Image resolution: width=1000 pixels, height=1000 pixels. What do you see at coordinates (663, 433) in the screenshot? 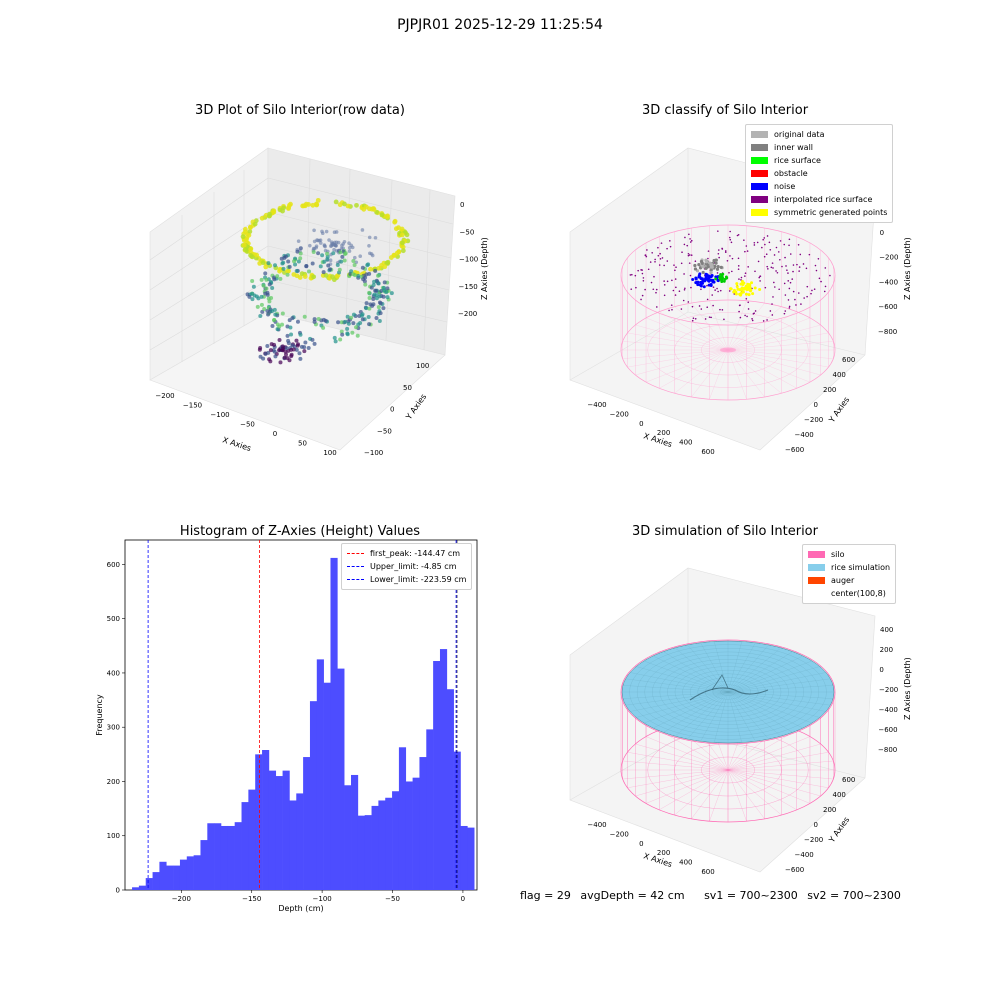
I see `classify-xtick-label: 200` at bounding box center [663, 433].